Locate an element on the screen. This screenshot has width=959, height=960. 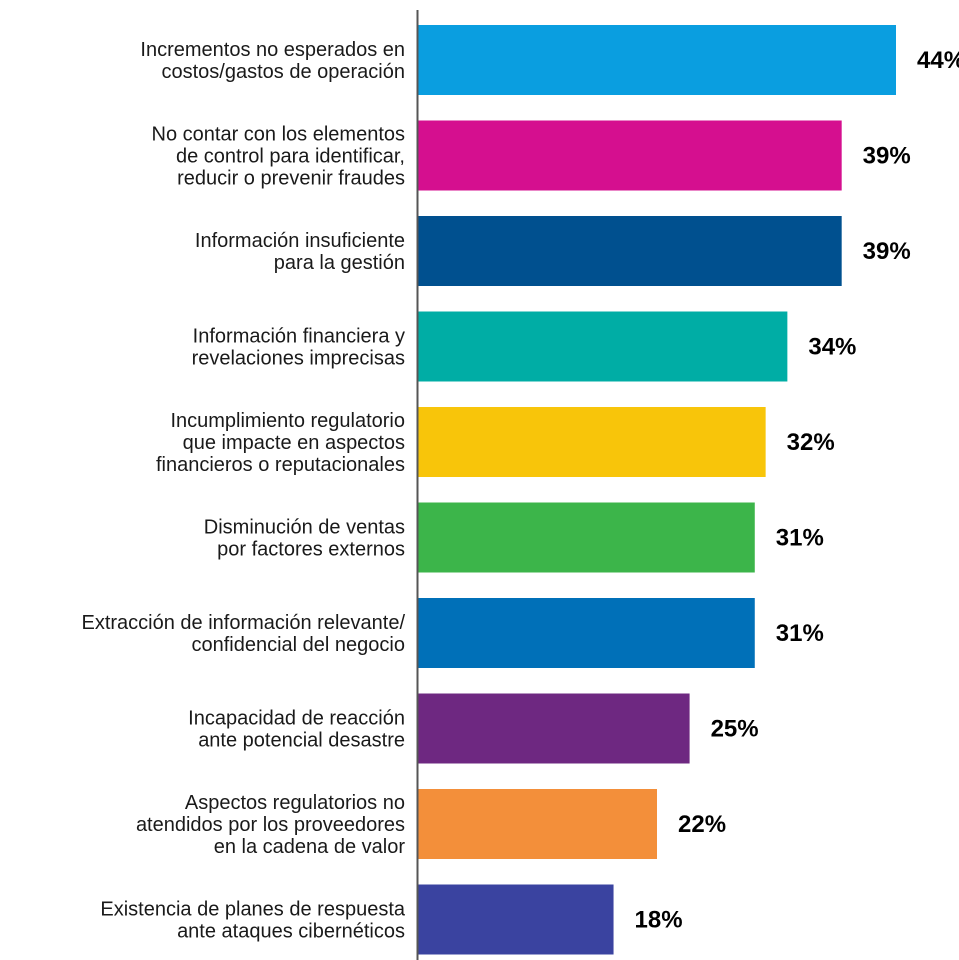
category-label-line: Información insuficiente is located at coordinates (300, 241).